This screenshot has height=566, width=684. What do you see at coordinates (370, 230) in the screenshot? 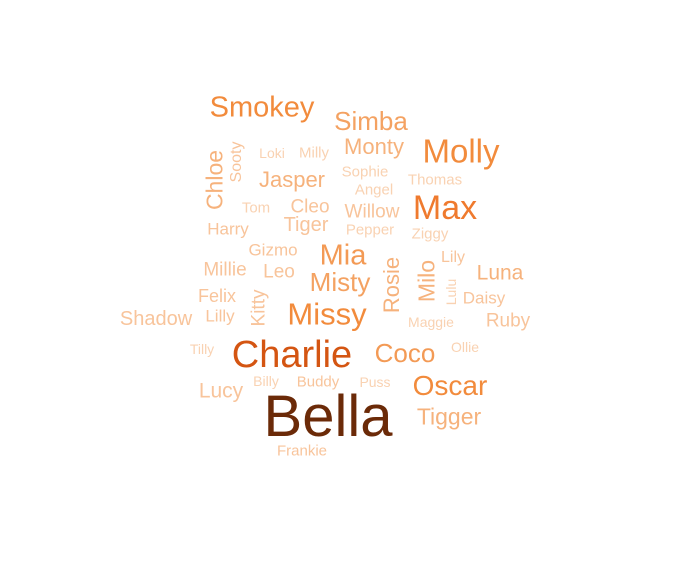
I see `word-pepper: Pepper` at bounding box center [370, 230].